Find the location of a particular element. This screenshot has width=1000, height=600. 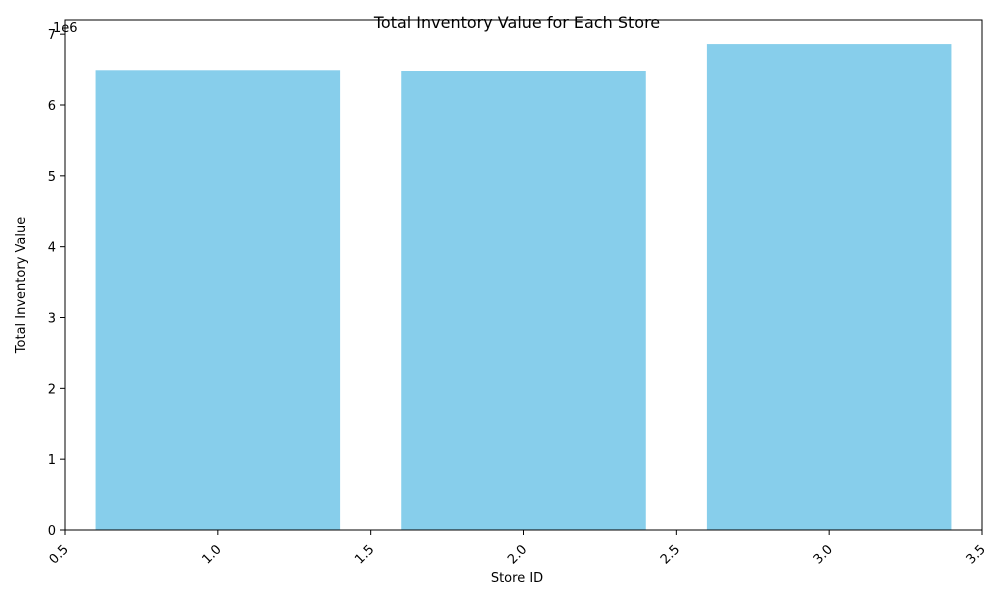

y-tick-label: 3 is located at coordinates (52, 319).